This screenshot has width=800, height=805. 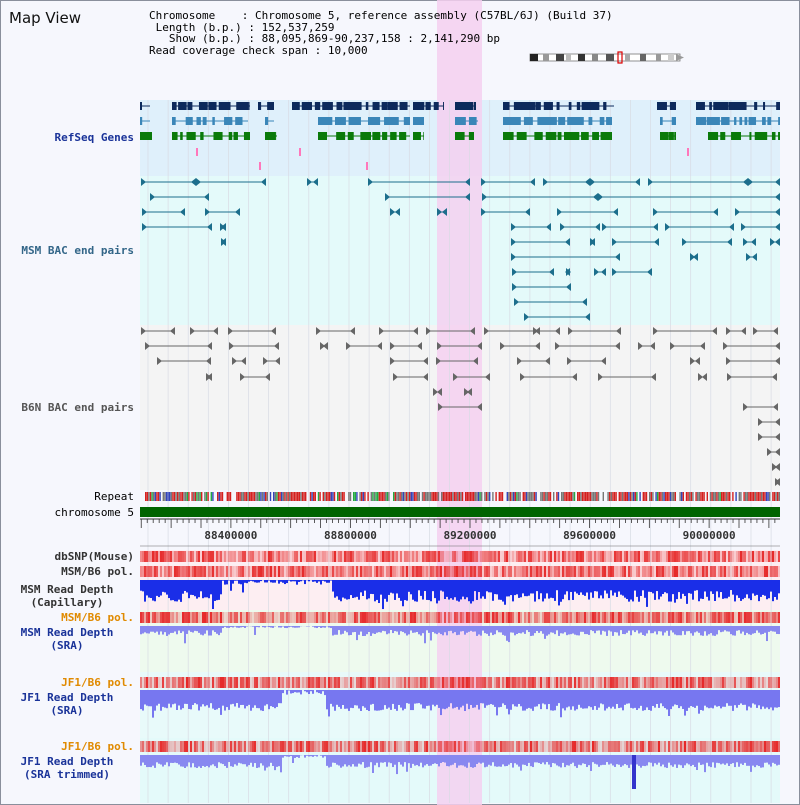 What do you see at coordinates (77, 250) in the screenshot?
I see `msm-bac-track-label: MSM BAC end pairs` at bounding box center [77, 250].